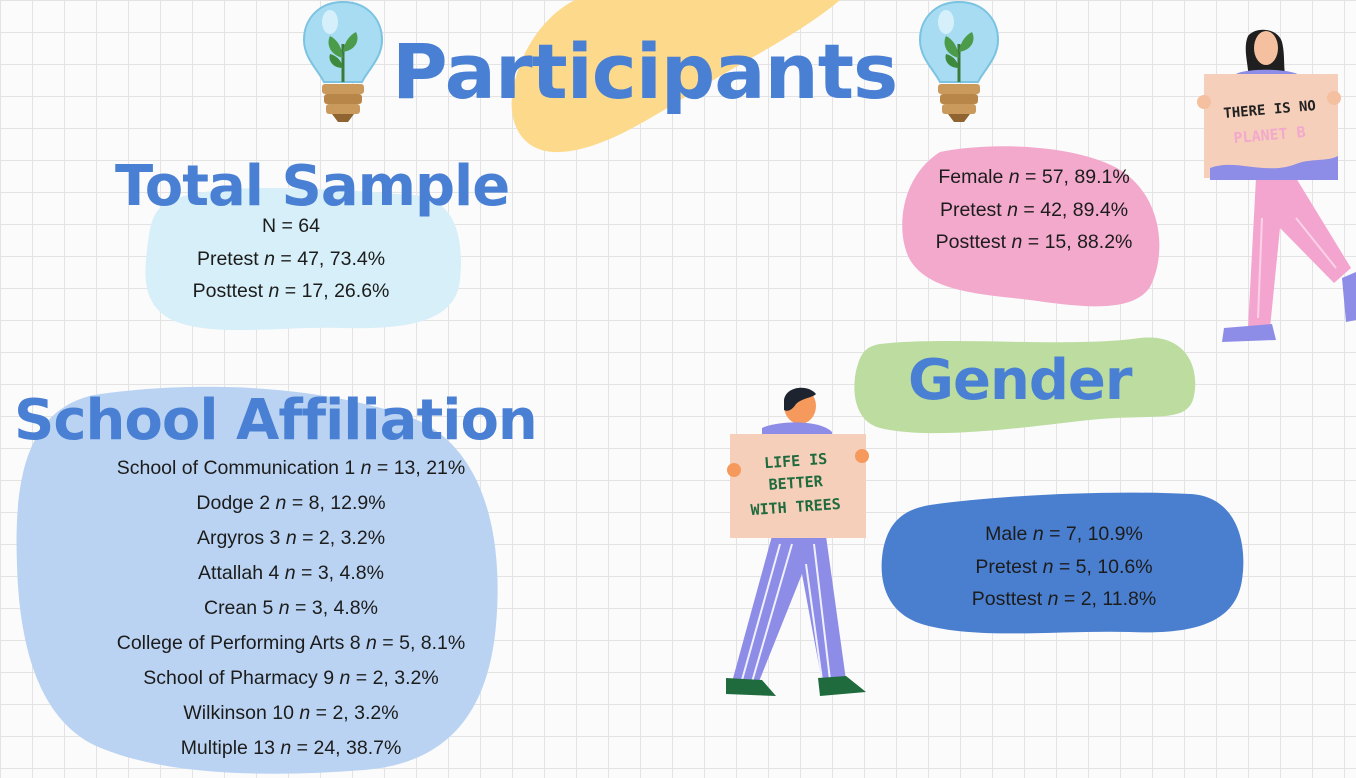  Describe the element at coordinates (795, 461) in the screenshot. I see `man-sign-line1: LIFE IS` at that location.